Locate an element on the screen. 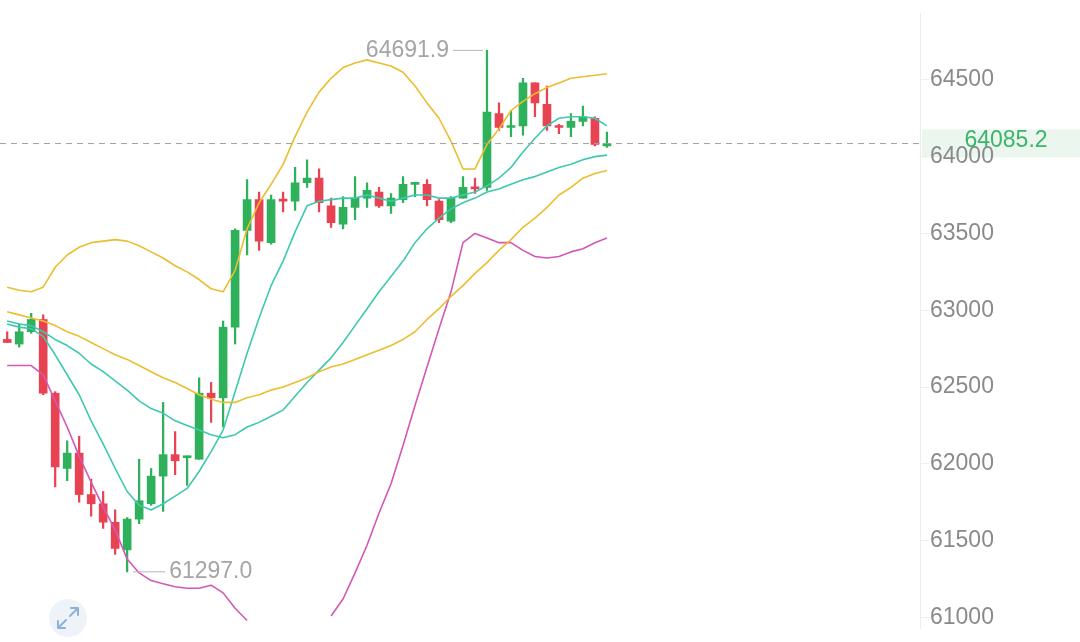 This screenshot has height=642, width=1080. y-tick-label: 63000 is located at coordinates (961, 308).